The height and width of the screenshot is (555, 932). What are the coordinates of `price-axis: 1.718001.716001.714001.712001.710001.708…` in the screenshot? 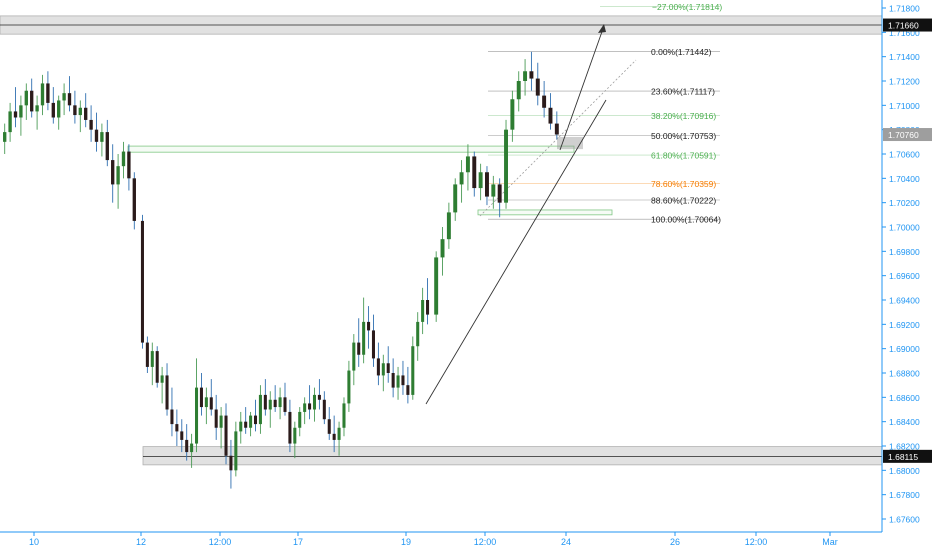 It's located at (900, 266).